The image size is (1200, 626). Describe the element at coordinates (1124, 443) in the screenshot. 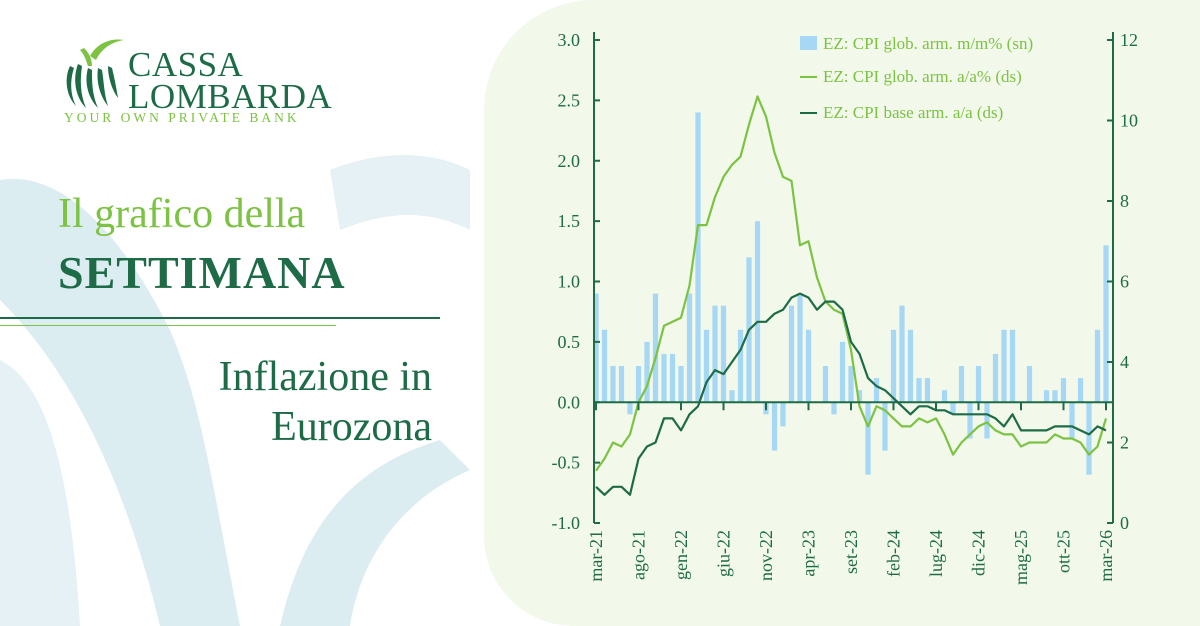

I see `right-tick-label: 2` at that location.